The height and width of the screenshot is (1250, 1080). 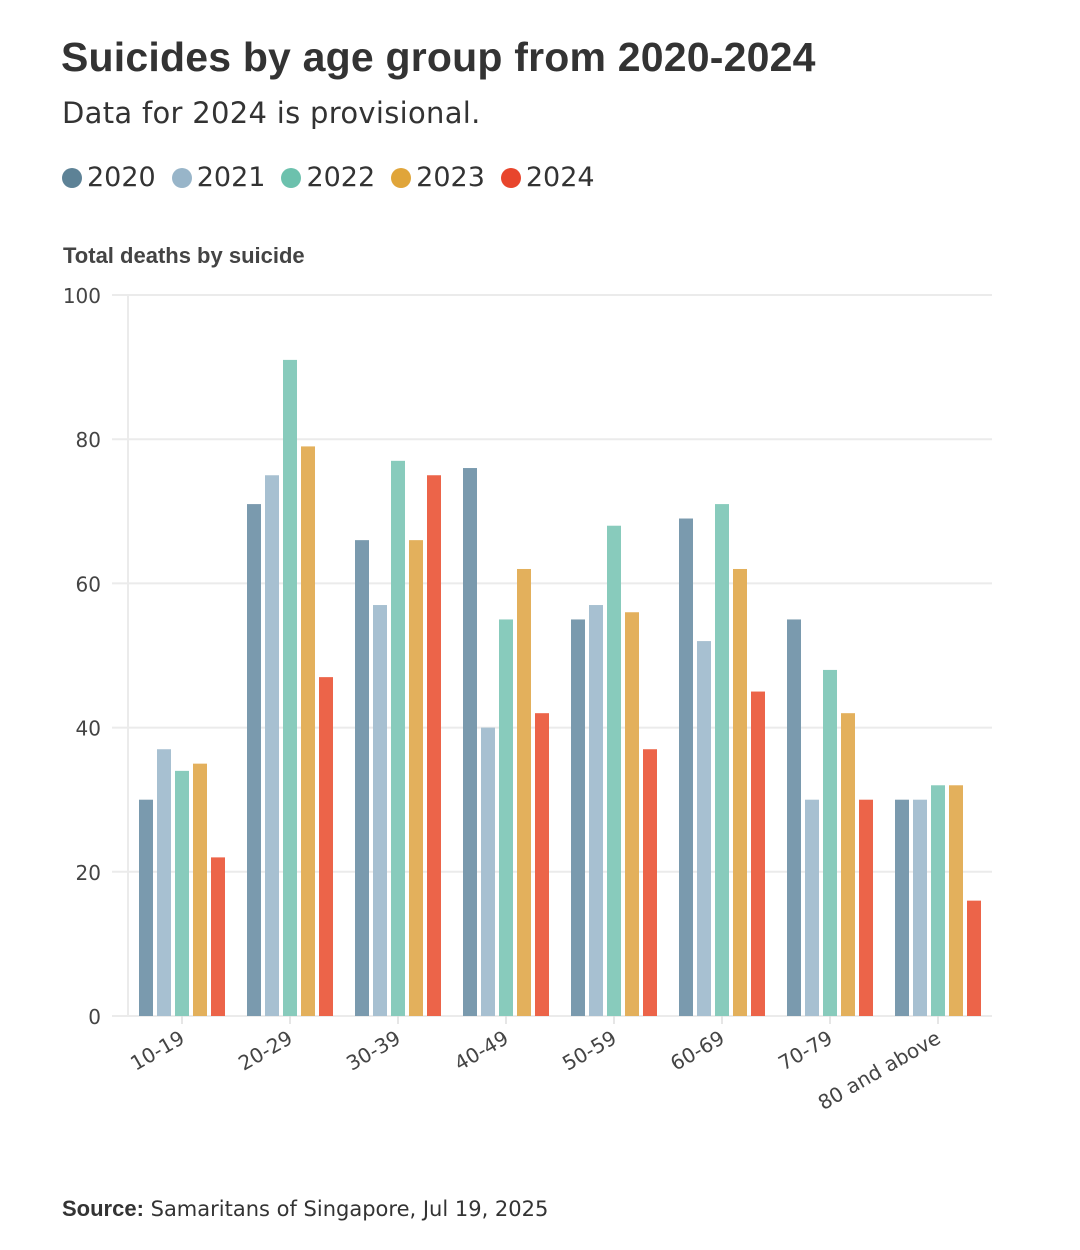 What do you see at coordinates (697, 1051) in the screenshot?
I see `x-tick-label: 60-69` at bounding box center [697, 1051].